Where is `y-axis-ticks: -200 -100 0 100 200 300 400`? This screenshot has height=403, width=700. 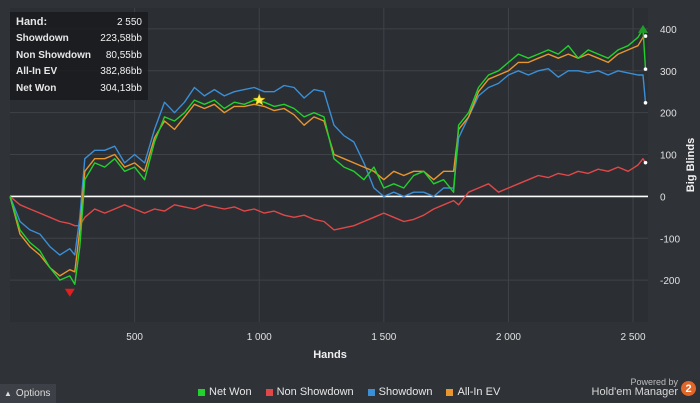 y-axis-ticks: -200 -100 0 100 200 300 400 is located at coordinates (670, 156).